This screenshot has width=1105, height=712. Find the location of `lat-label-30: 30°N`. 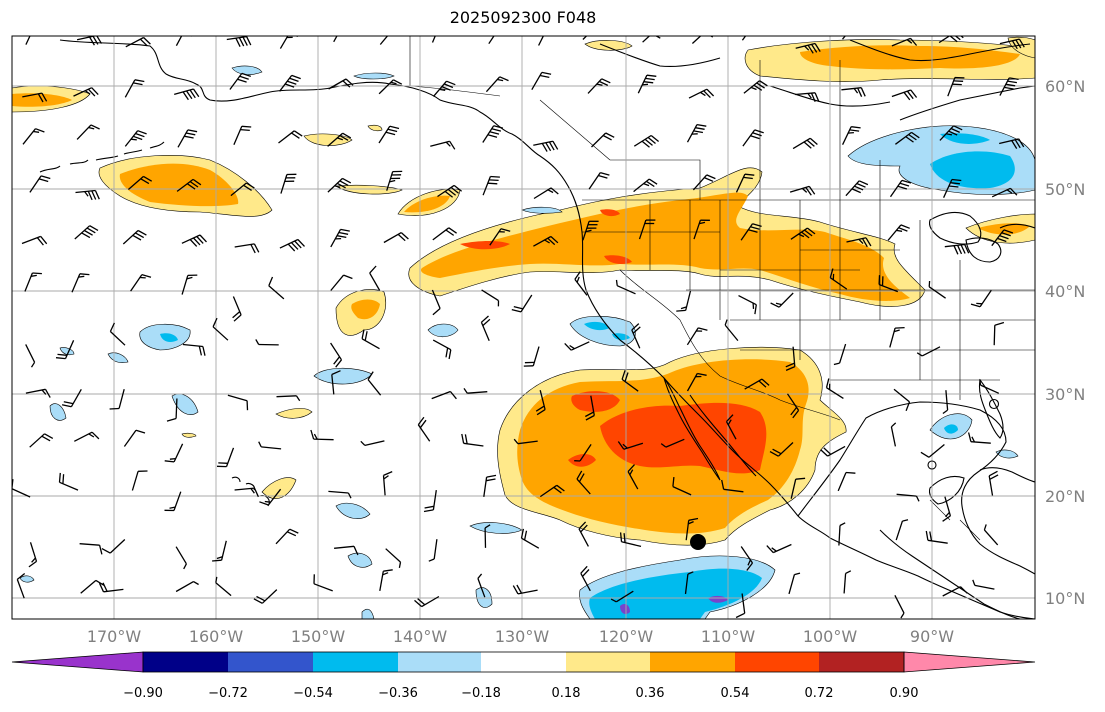

lat-label-30: 30°N is located at coordinates (1065, 394).